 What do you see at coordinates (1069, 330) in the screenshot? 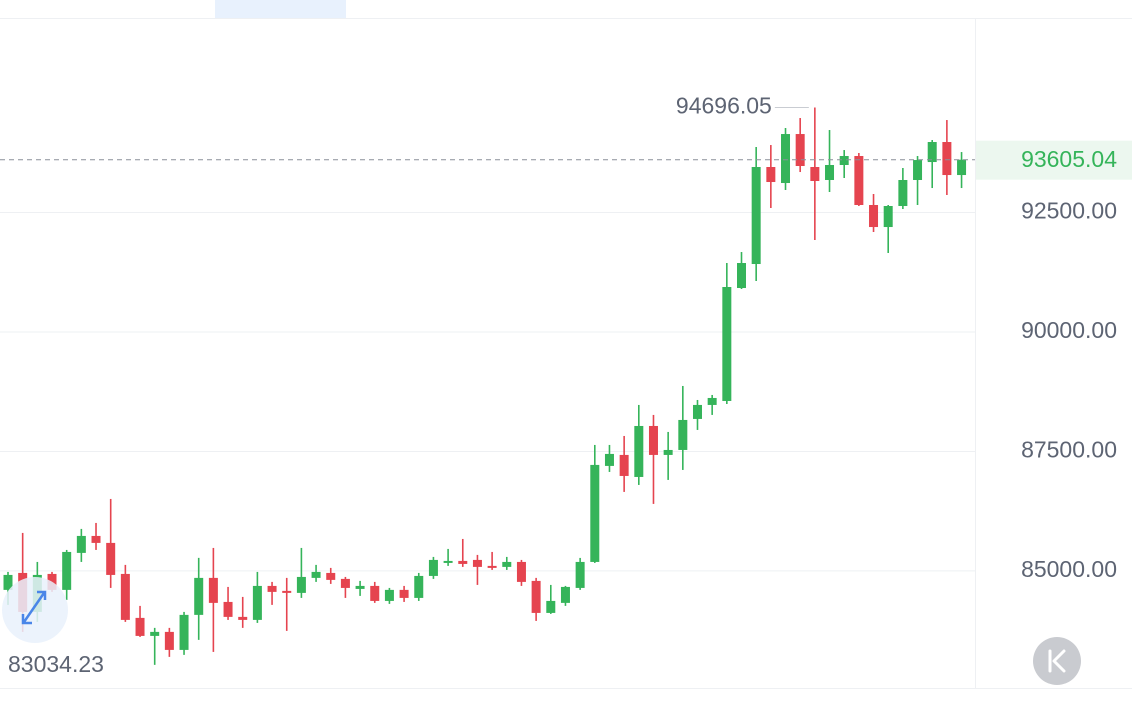
I see `y-tick-label: 90000.00` at bounding box center [1069, 330].